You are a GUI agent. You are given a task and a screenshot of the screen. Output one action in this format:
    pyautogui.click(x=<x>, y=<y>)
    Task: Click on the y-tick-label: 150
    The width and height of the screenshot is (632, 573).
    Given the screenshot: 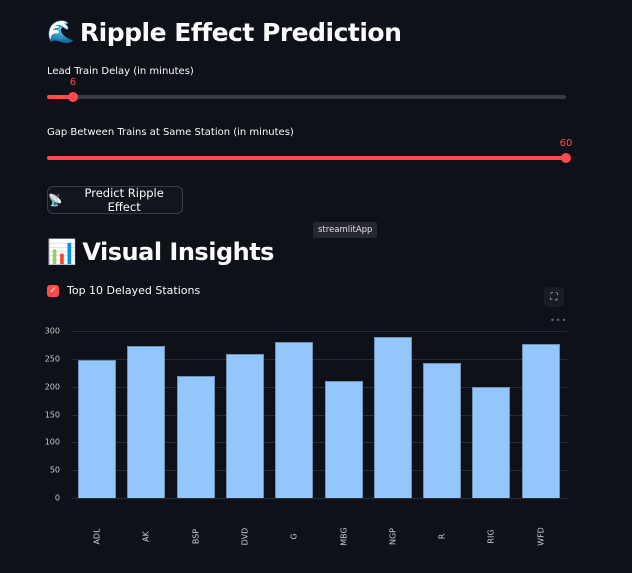 What is the action you would take?
    pyautogui.click(x=52, y=414)
    